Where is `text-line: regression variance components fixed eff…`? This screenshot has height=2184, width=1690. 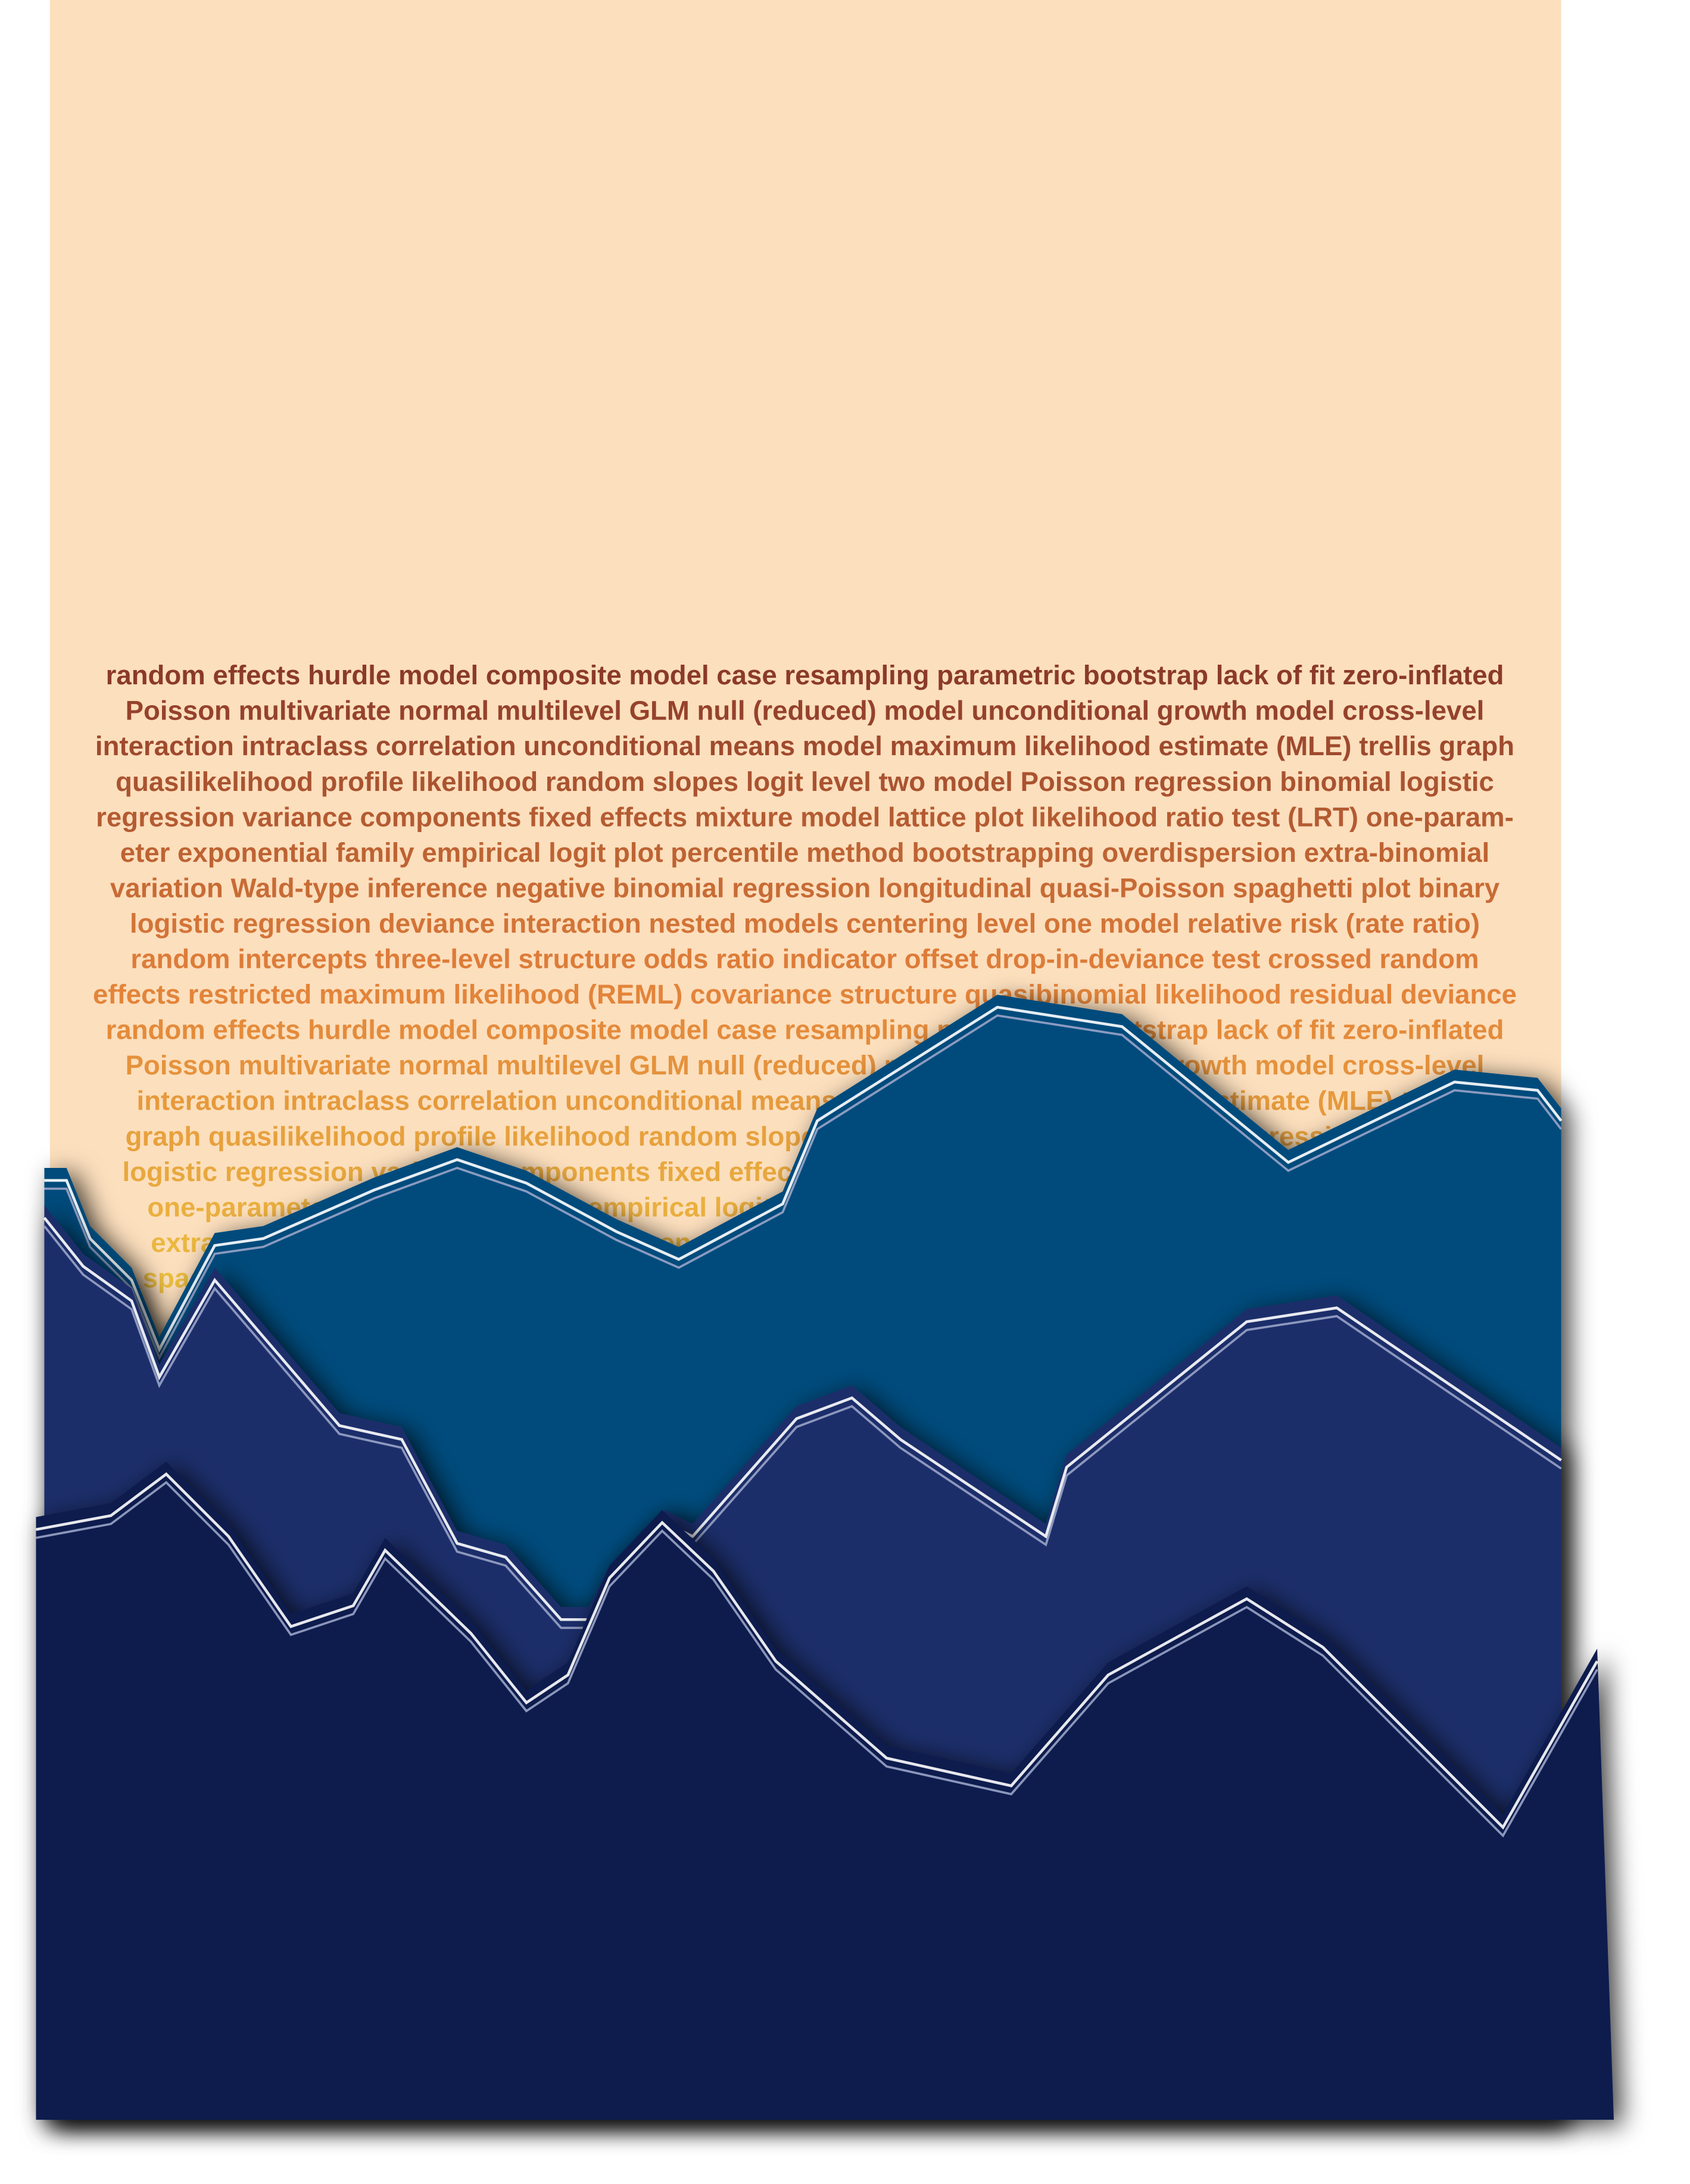 text-line: regression variance components fixed eff… is located at coordinates (805, 817).